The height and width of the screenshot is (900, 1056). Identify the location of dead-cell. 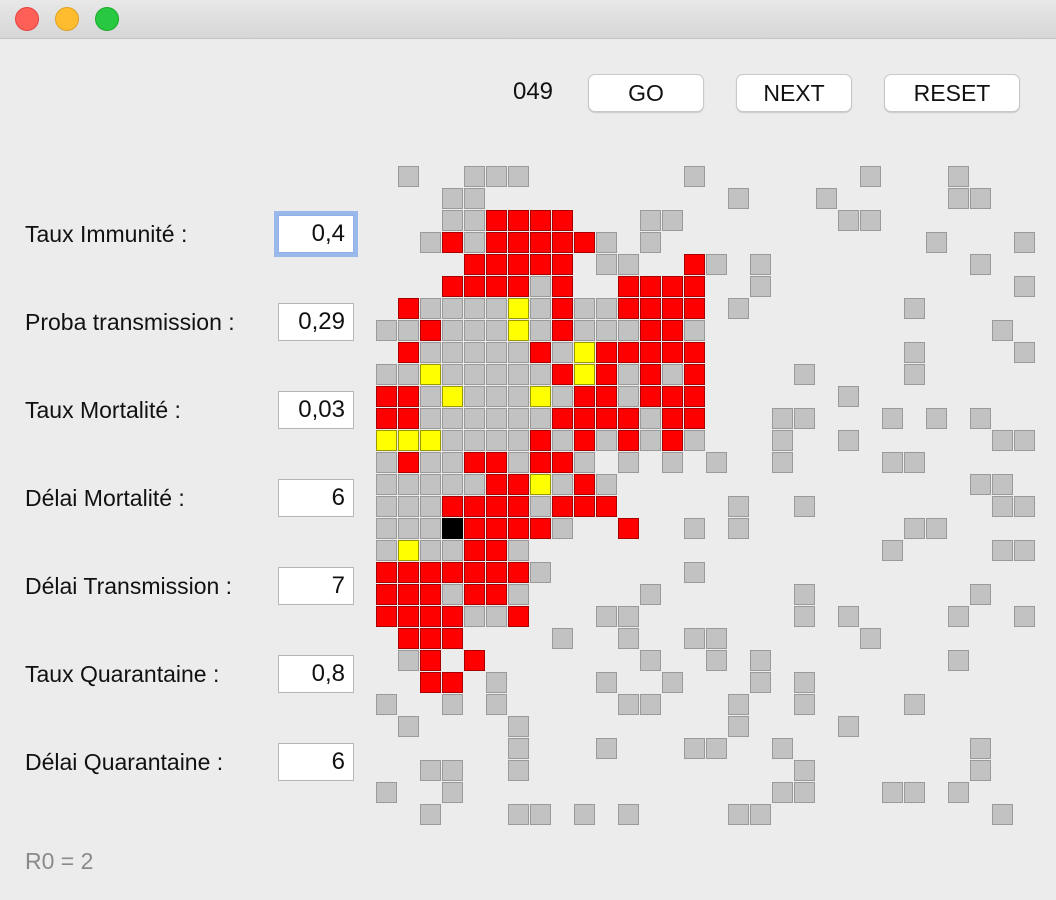
(452, 528).